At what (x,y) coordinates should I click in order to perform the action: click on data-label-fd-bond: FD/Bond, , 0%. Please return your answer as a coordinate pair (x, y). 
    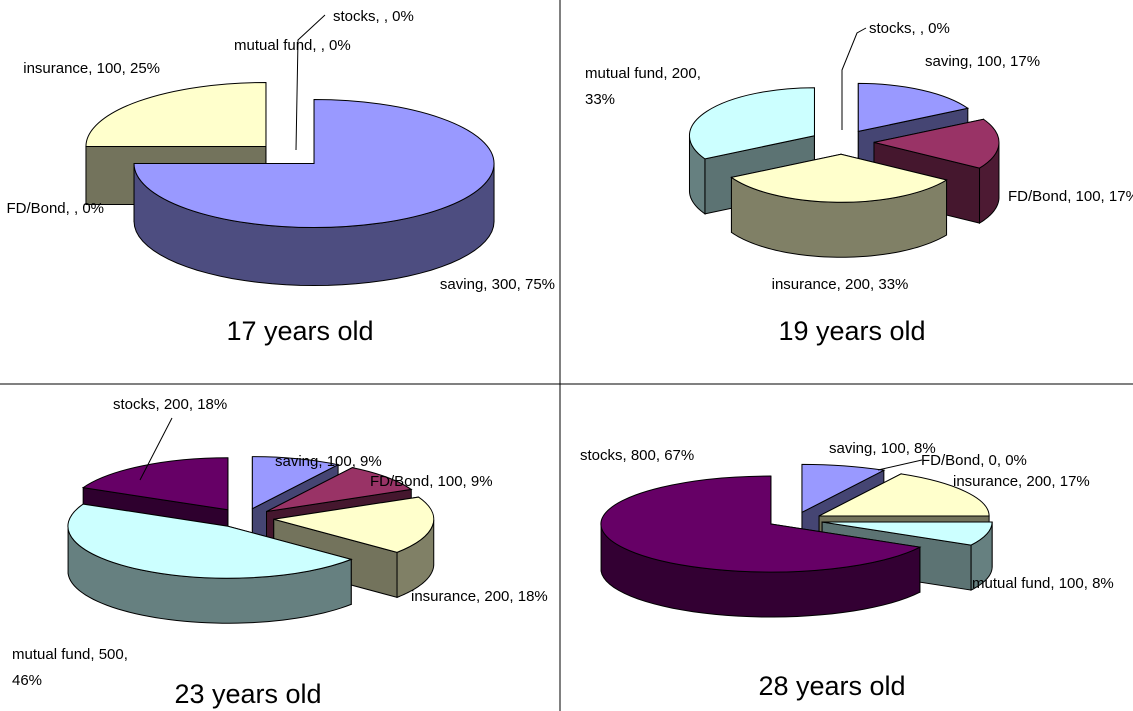
    Looking at the image, I should click on (55, 208).